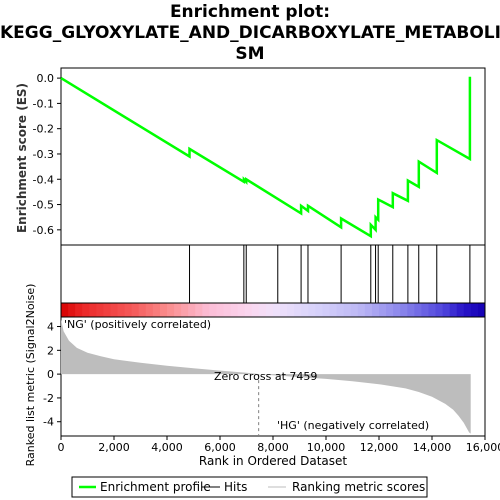 The image size is (500, 500). Describe the element at coordinates (249, 487) in the screenshot. I see `legend-box` at that location.